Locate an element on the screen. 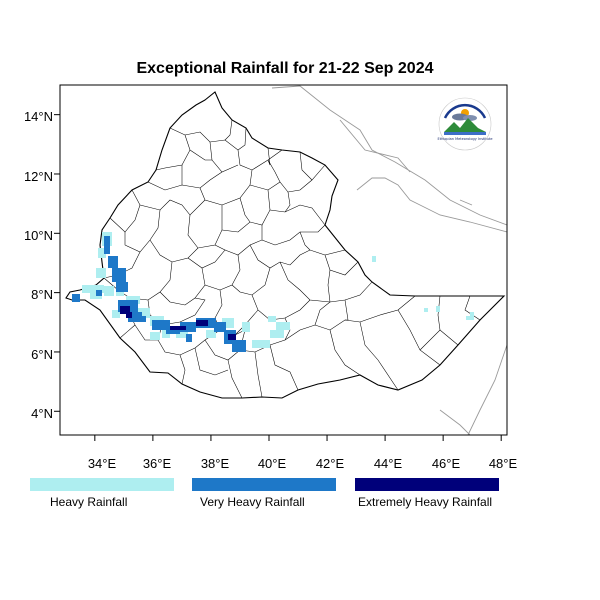 The height and width of the screenshot is (600, 600). x-tick-label: 46°E is located at coordinates (446, 463).